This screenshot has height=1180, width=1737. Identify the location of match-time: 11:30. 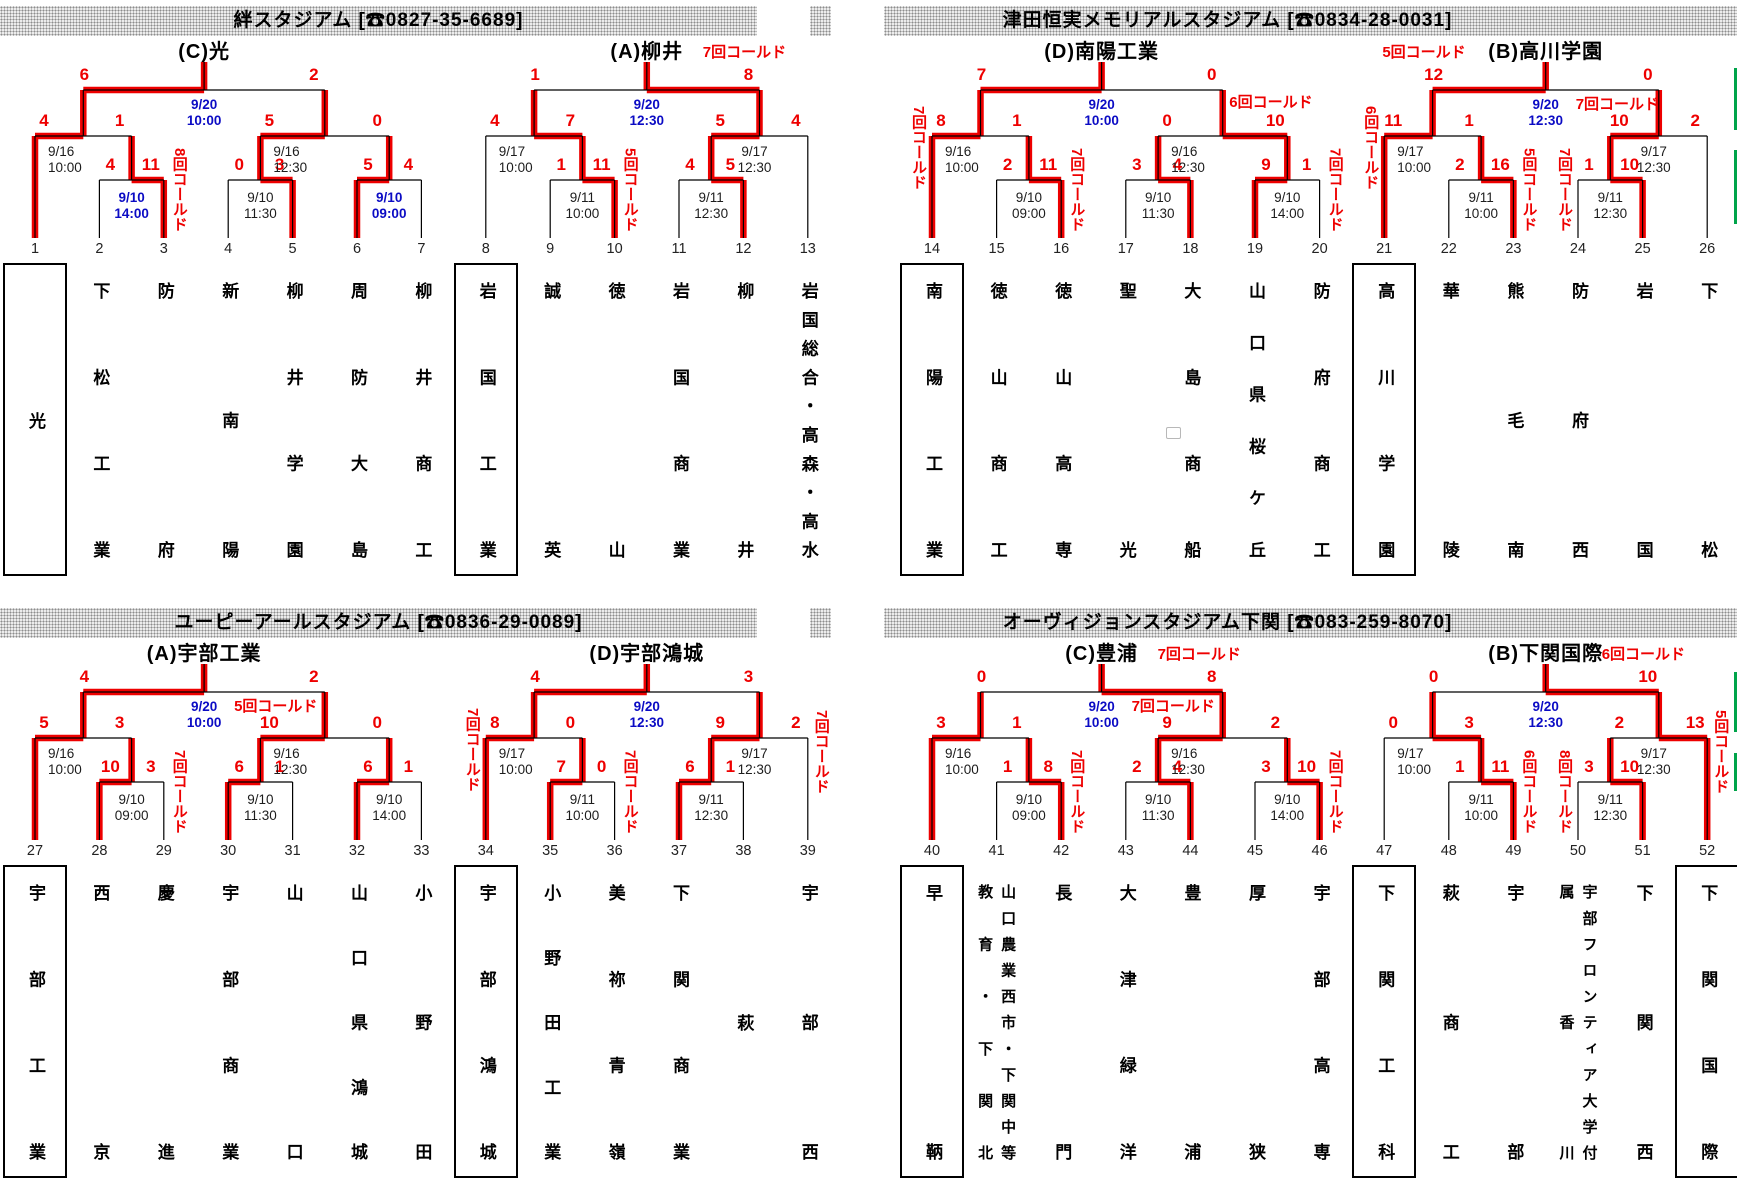
(1158, 213).